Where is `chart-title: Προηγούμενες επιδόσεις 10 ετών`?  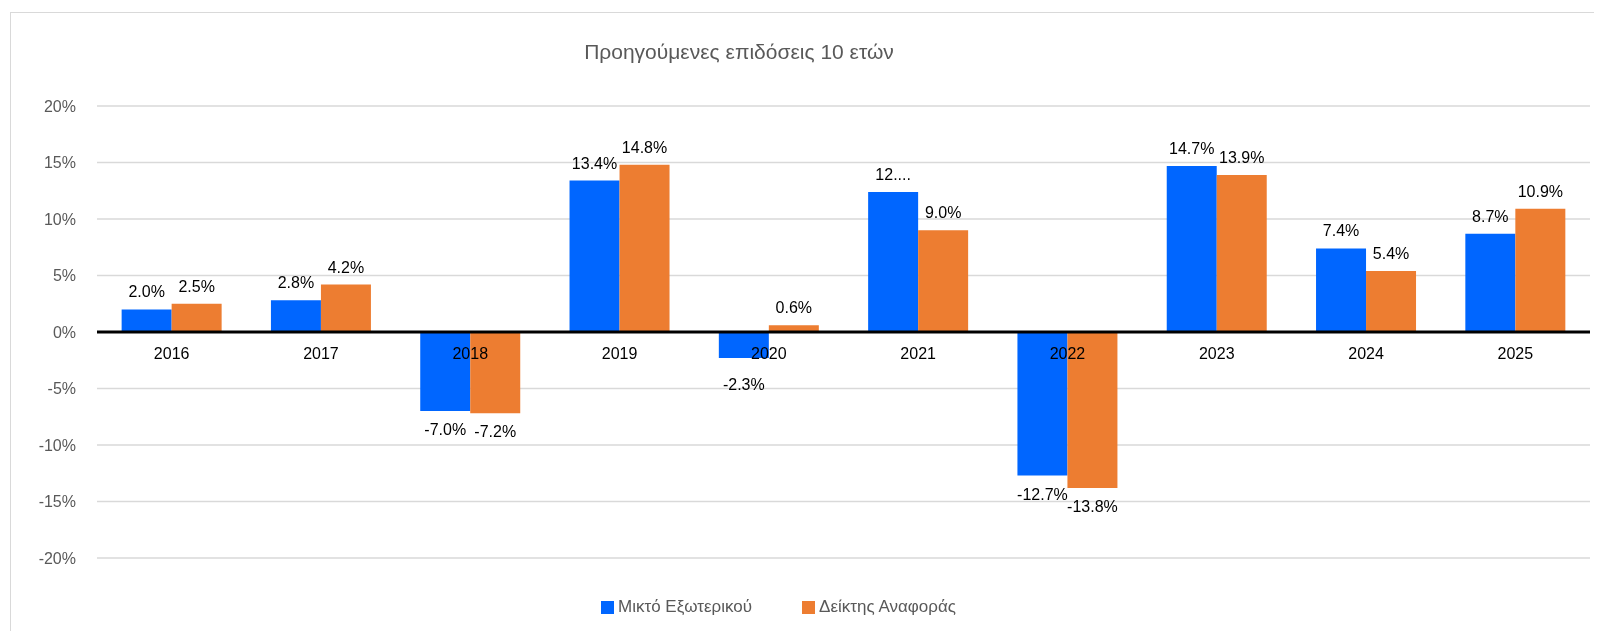 chart-title: Προηγούμενες επιδόσεις 10 ετών is located at coordinates (739, 52).